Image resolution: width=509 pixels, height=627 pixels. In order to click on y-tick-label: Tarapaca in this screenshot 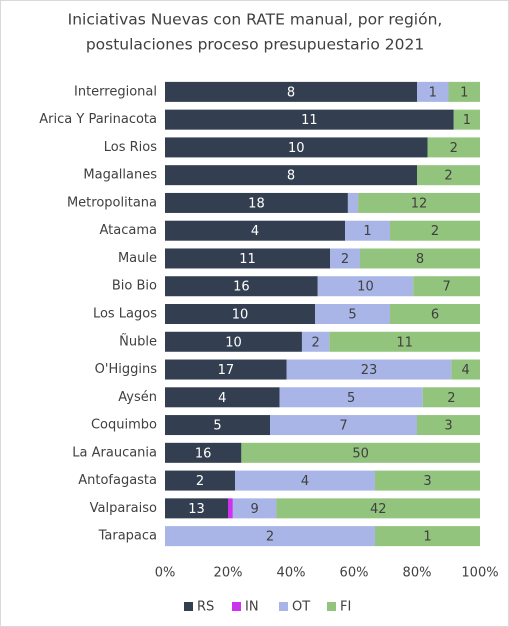, I will do `click(127, 536)`.